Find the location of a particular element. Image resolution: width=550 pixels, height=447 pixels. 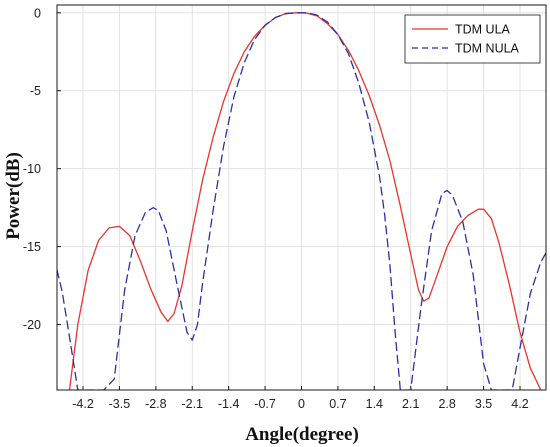

legend: TDM ULA TDM NULA is located at coordinates (472, 39).